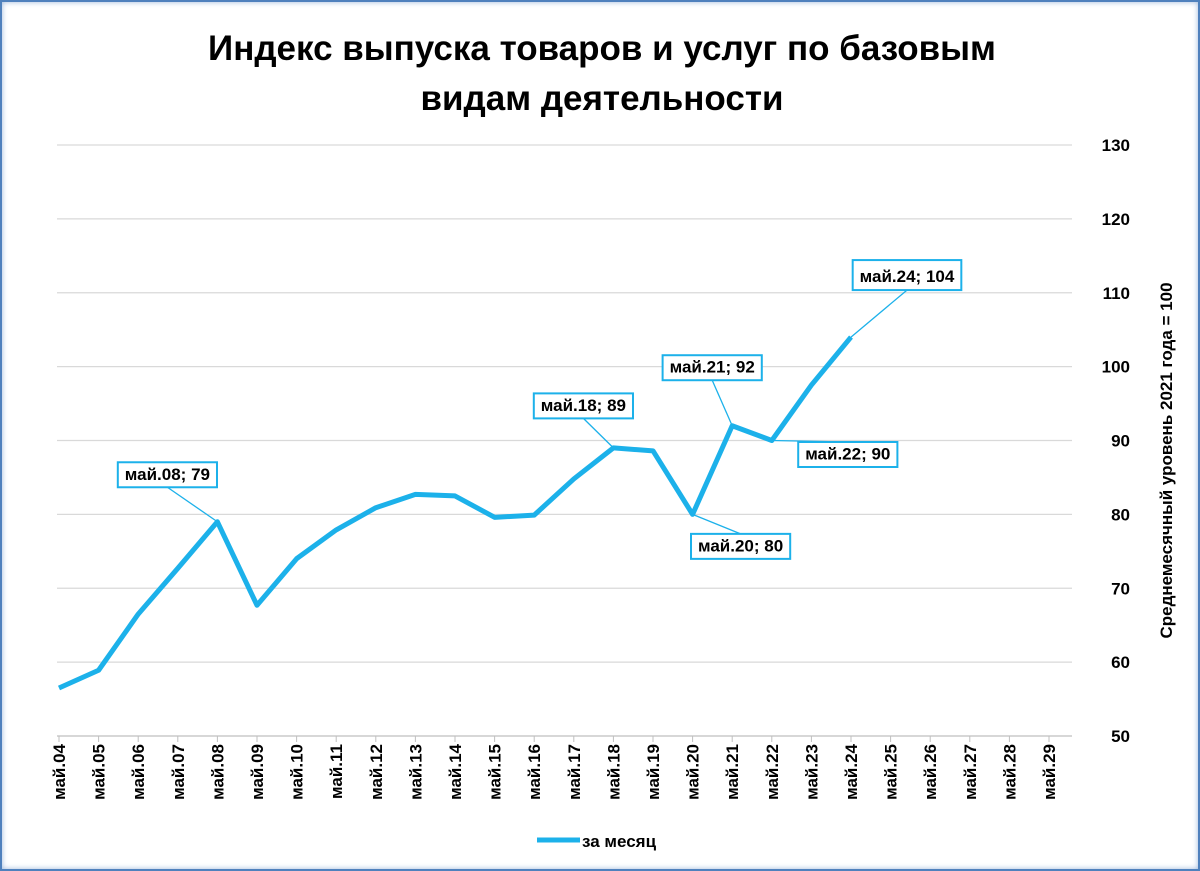 The image size is (1200, 871). I want to click on x-tick-label: май.19, so click(653, 772).